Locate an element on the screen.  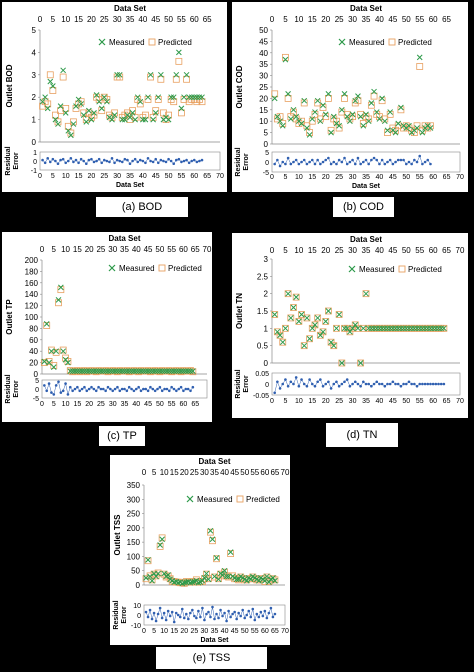
residual-x-tick-label: 10 is located at coordinates (299, 401).